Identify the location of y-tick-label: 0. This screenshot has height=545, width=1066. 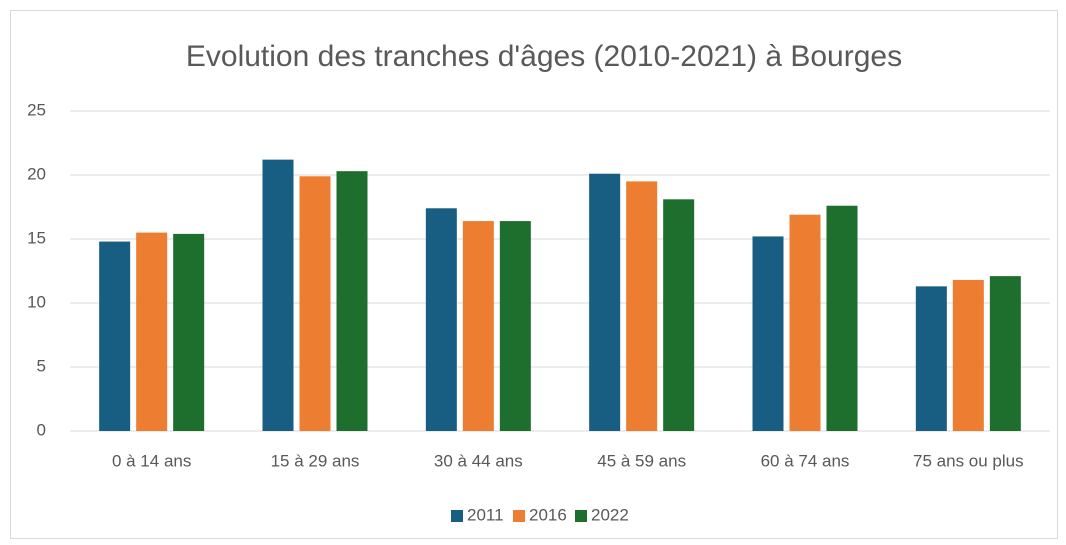
(41, 429).